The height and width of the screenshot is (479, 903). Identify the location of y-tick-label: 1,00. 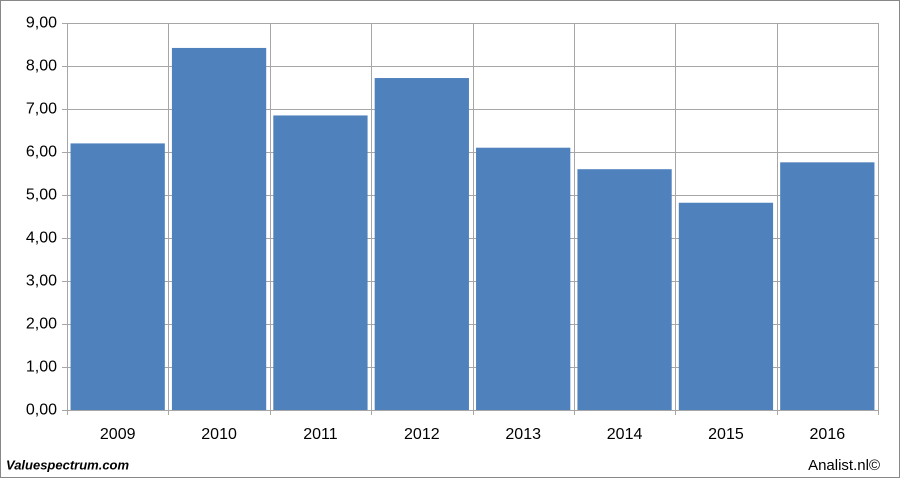
(41, 367).